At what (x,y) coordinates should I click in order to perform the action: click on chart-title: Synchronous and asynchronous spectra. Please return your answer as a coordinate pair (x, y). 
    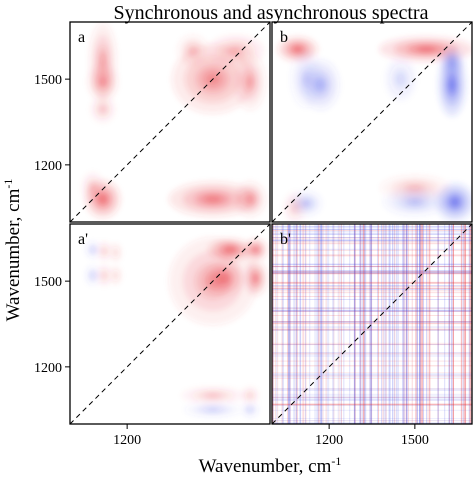
    Looking at the image, I should click on (271, 13).